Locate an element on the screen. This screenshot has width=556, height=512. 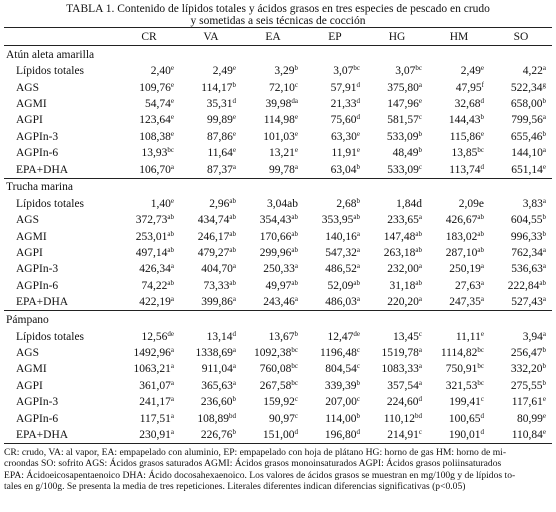
cell-value: 1114,82 is located at coordinates (459, 353).